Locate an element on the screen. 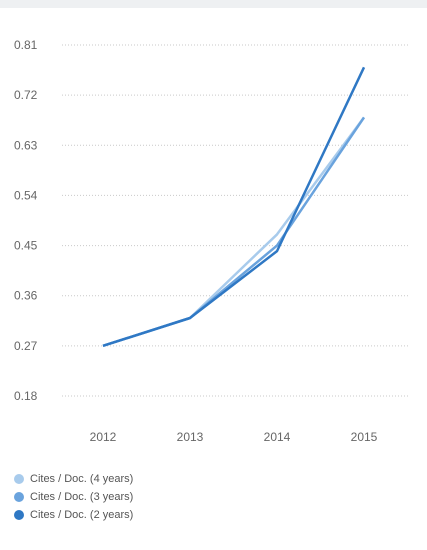 This screenshot has height=550, width=427. legend-item: Cites / Doc. (3 years) is located at coordinates (73, 497).